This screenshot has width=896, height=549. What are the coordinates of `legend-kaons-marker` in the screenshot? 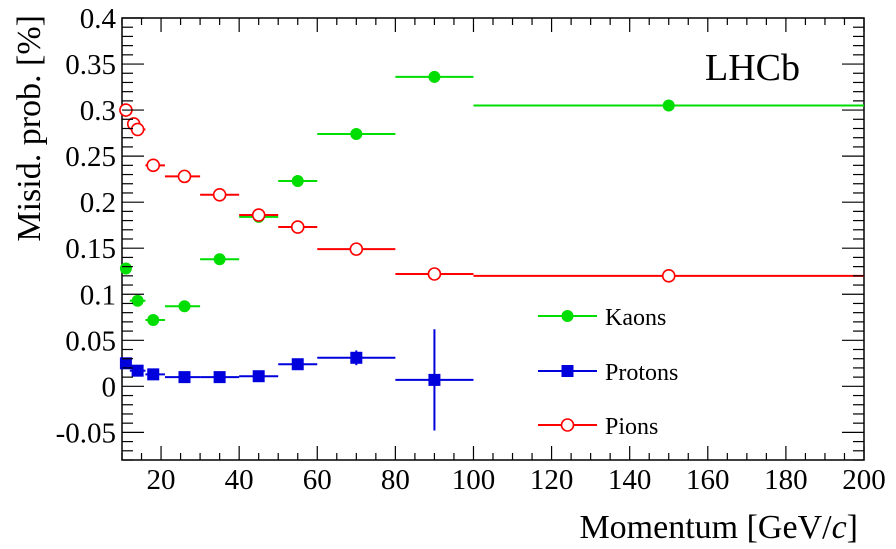 It's located at (567, 316).